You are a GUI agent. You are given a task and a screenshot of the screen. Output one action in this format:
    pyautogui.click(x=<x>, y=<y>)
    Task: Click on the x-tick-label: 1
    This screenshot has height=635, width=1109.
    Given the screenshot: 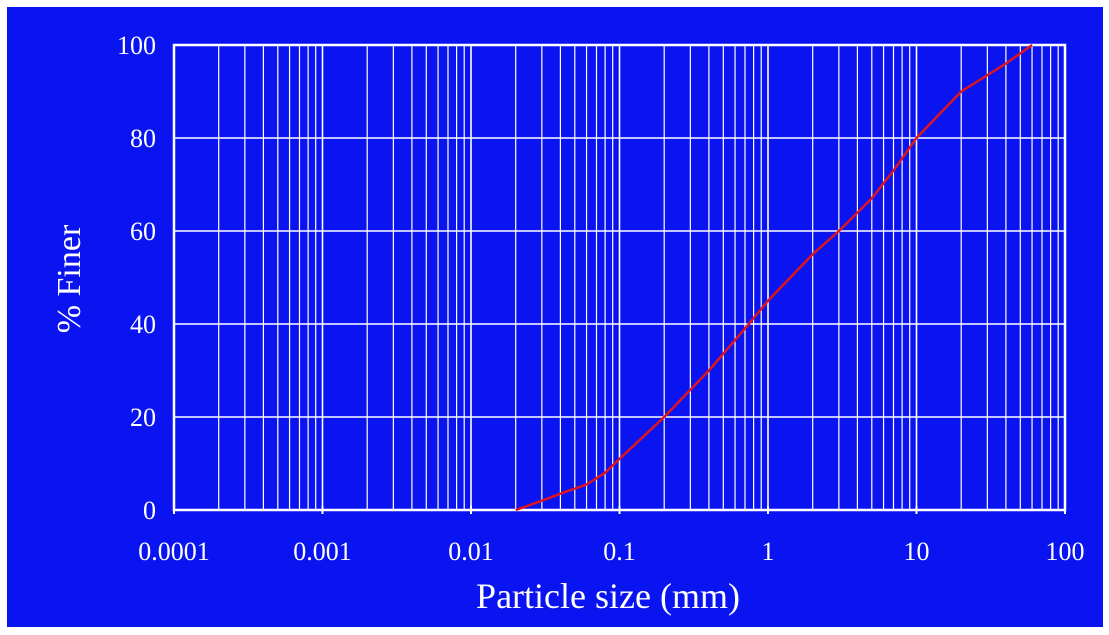 What is the action you would take?
    pyautogui.click(x=768, y=551)
    